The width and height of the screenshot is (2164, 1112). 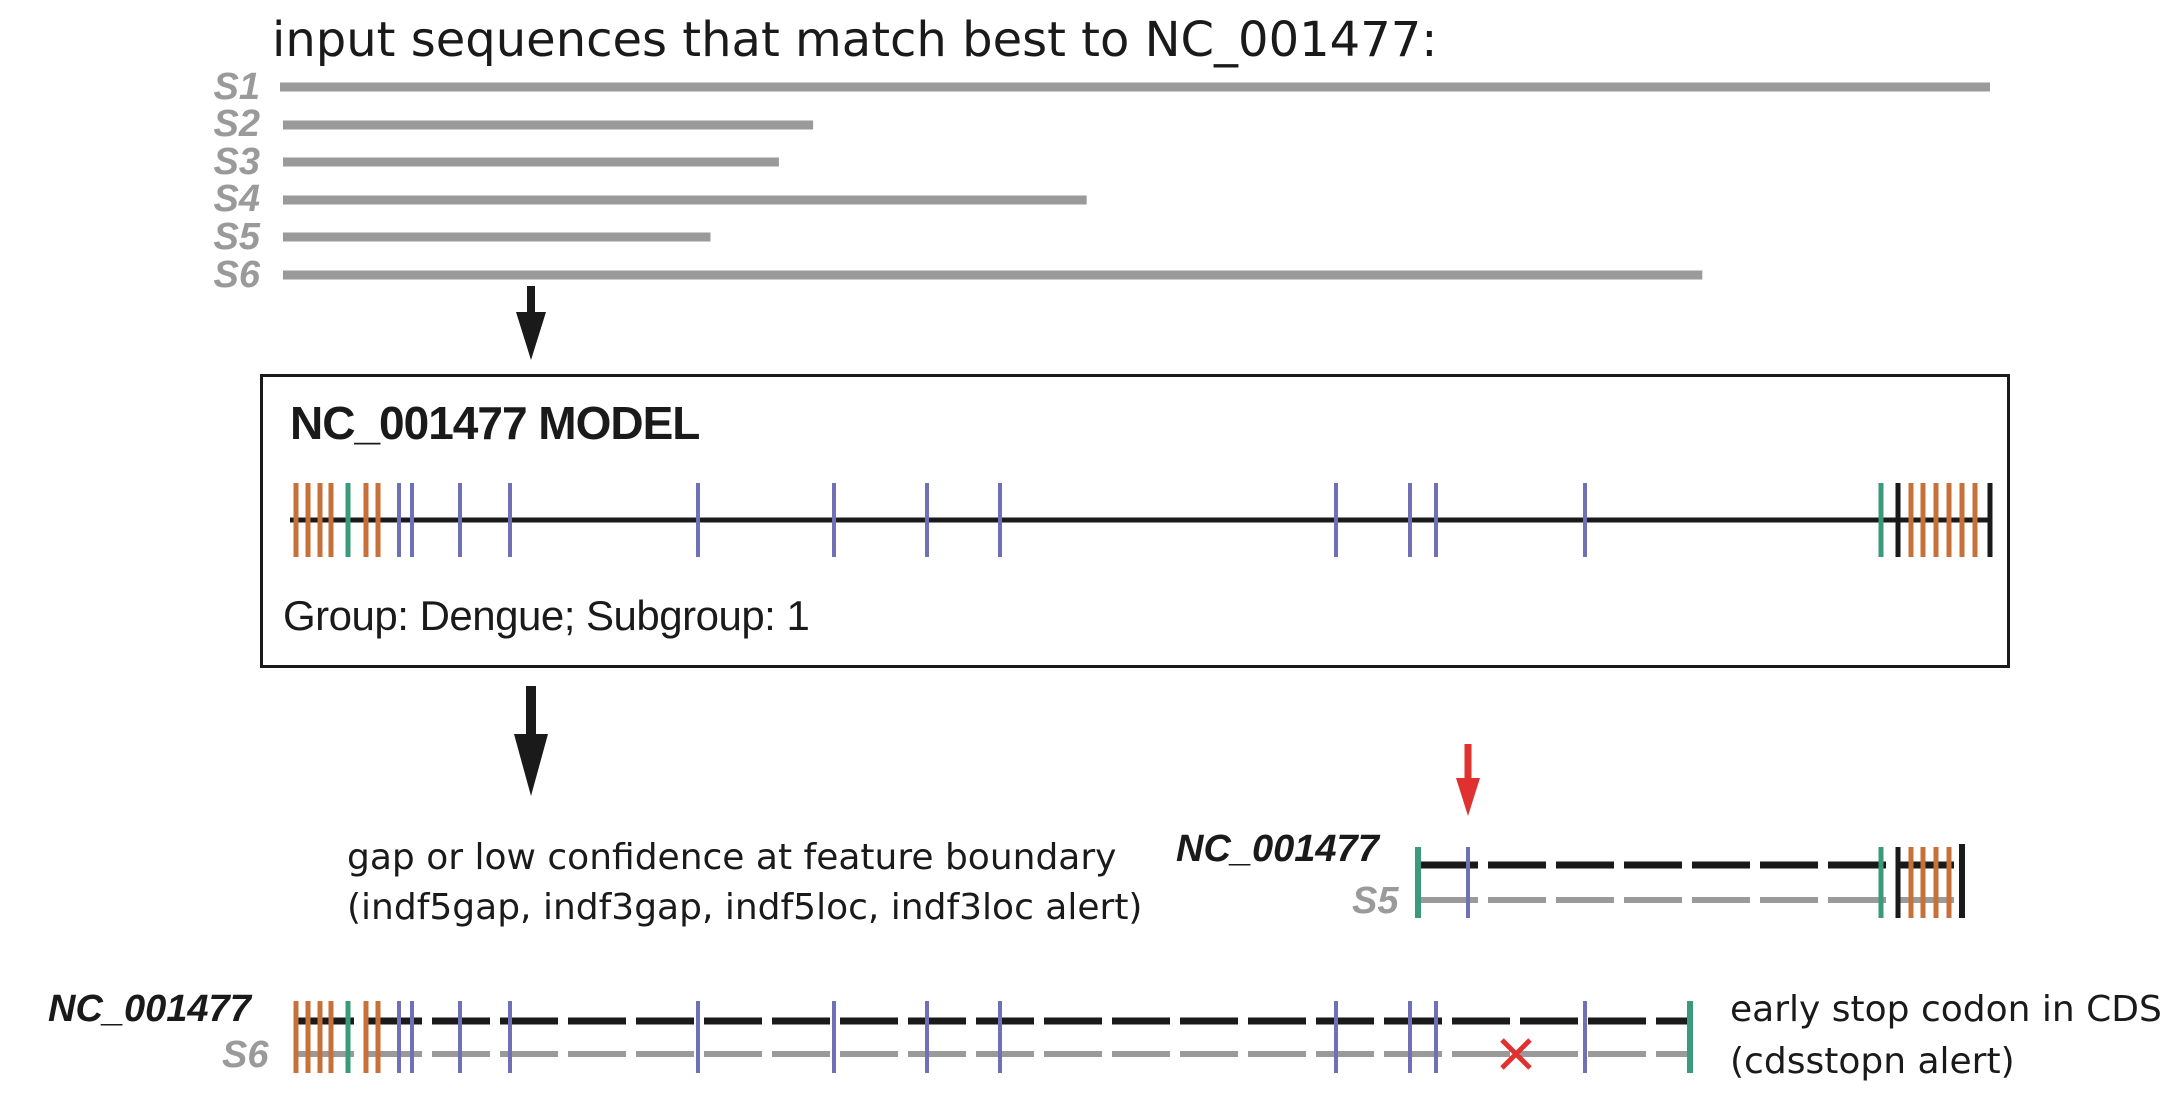 I want to click on s6-alert-note-line1: early stop codon in CDS, so click(x=1946, y=1009).